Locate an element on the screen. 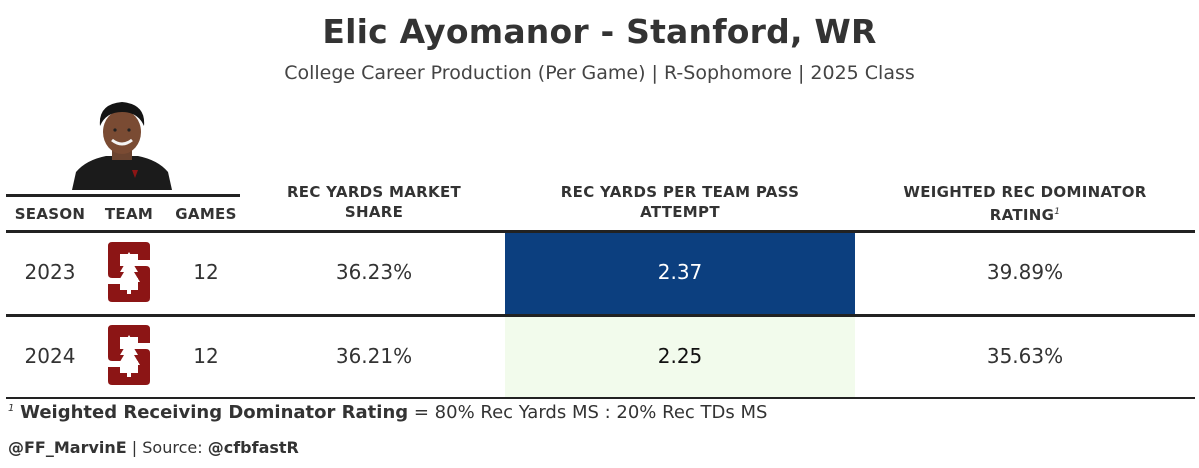 The width and height of the screenshot is (1199, 468). col-yppa: REC YARDS PER TEAM PASS ATTEMPT is located at coordinates (680, 202).